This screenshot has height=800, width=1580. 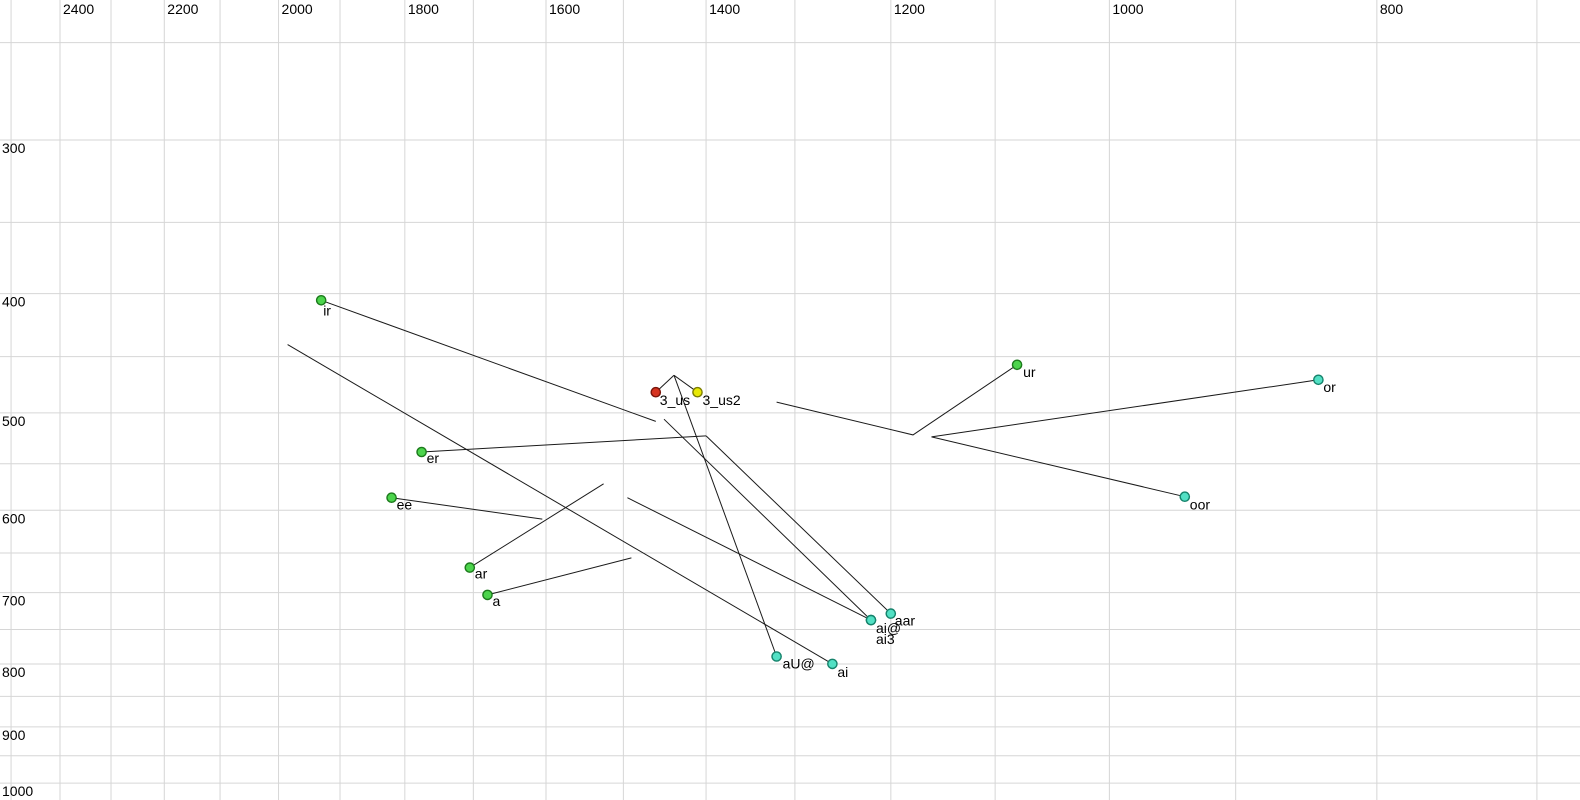 I want to click on vowel-dot-ee, so click(x=391, y=498).